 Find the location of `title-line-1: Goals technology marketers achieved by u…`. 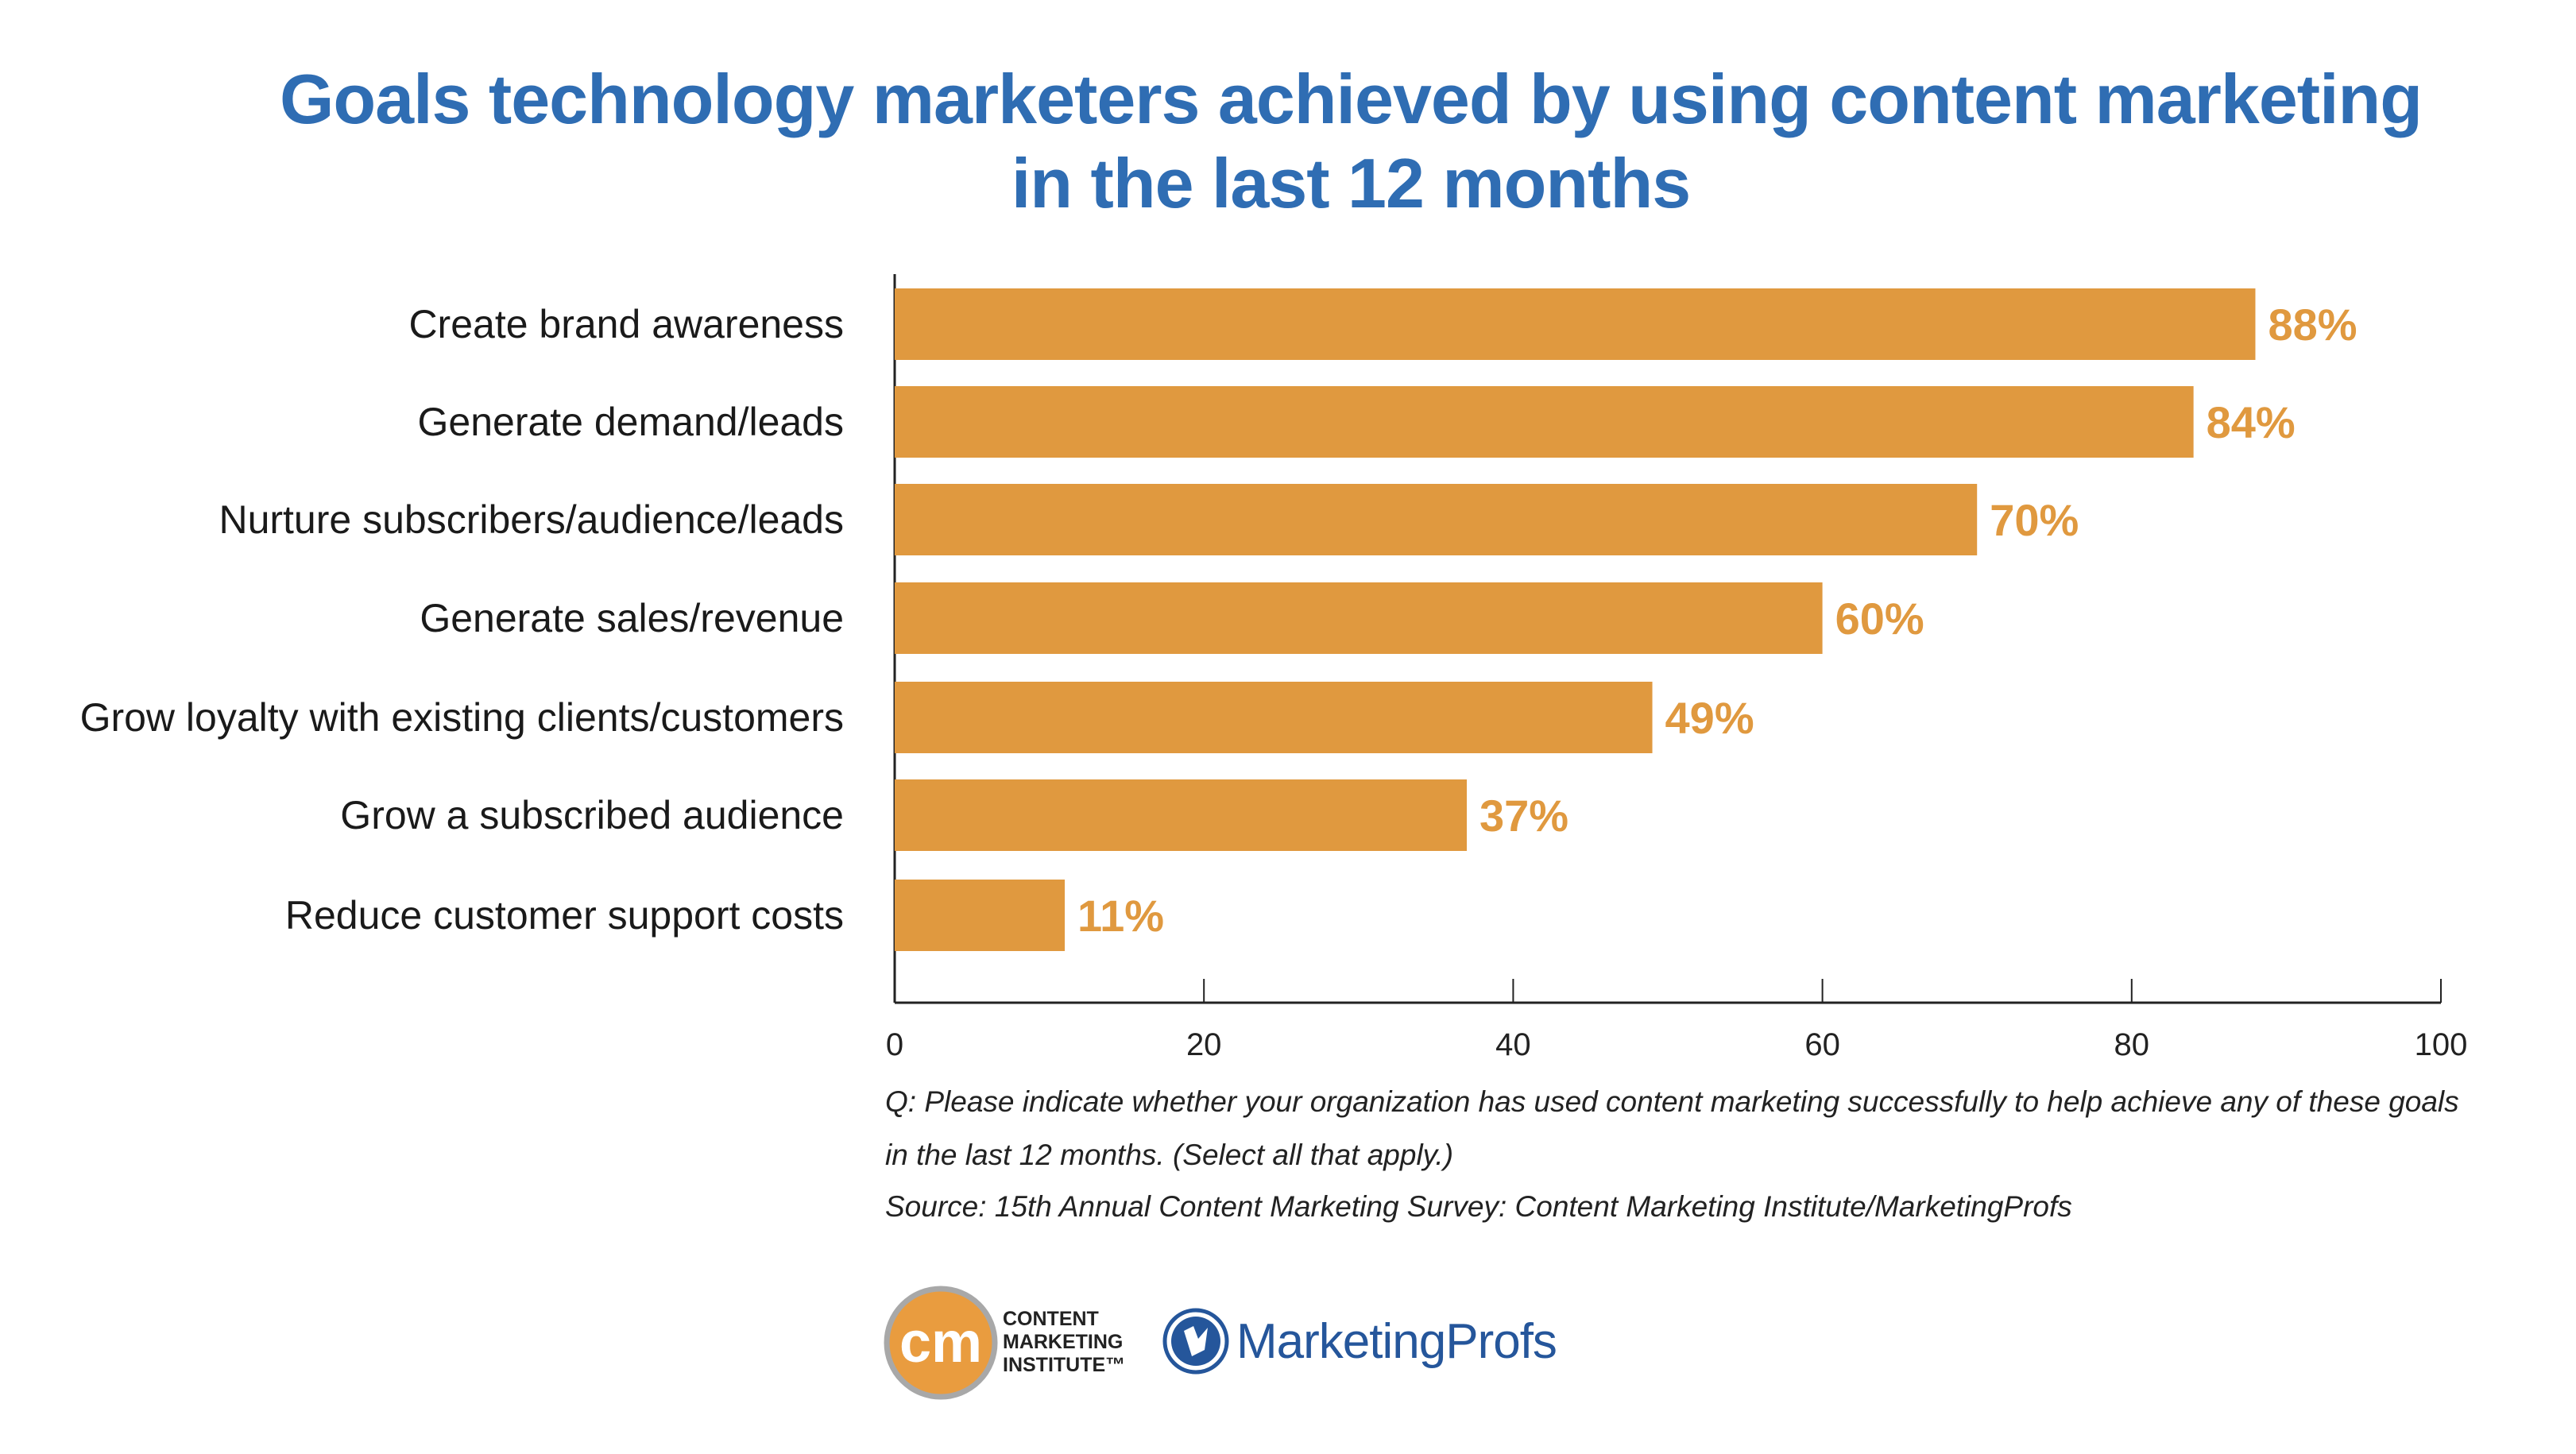

title-line-1: Goals technology marketers achieved by u… is located at coordinates (1351, 99).